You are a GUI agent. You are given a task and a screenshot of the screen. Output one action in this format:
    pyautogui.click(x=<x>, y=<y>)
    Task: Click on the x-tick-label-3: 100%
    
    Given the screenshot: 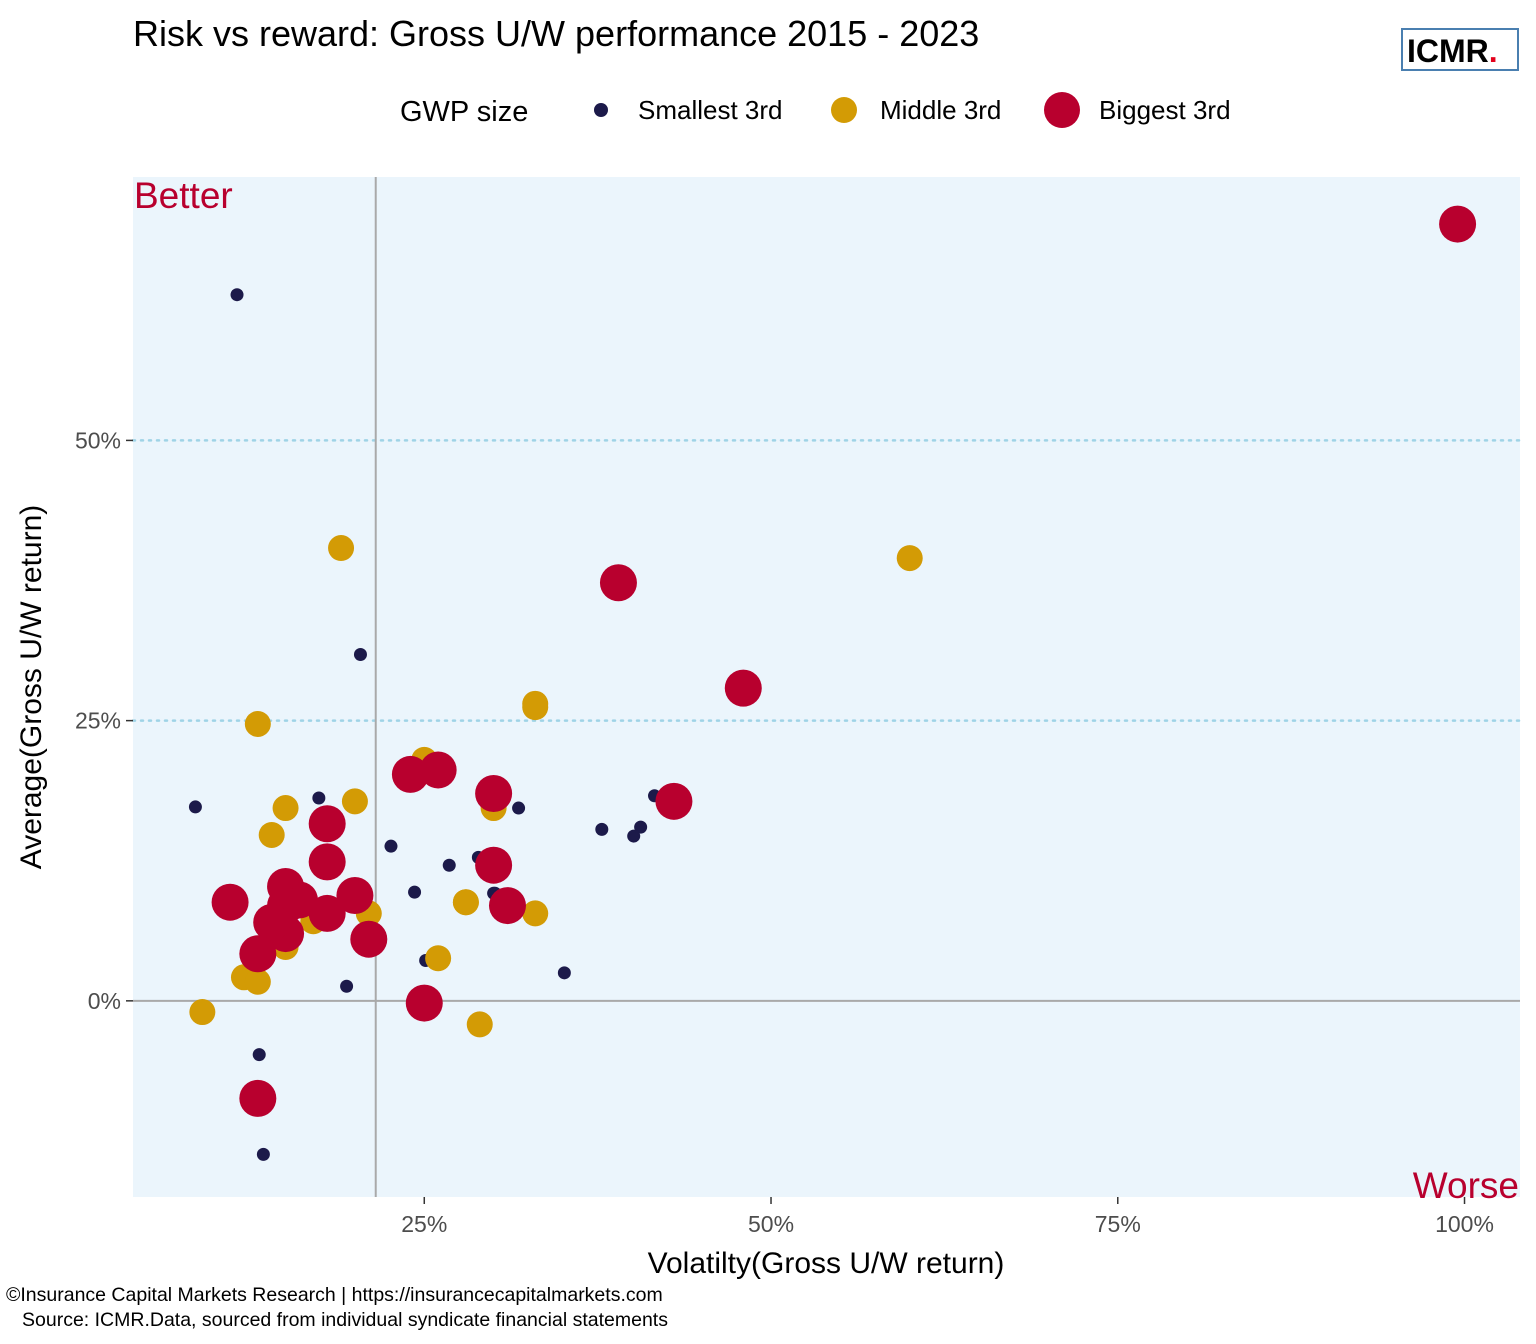 What is the action you would take?
    pyautogui.click(x=1464, y=1224)
    